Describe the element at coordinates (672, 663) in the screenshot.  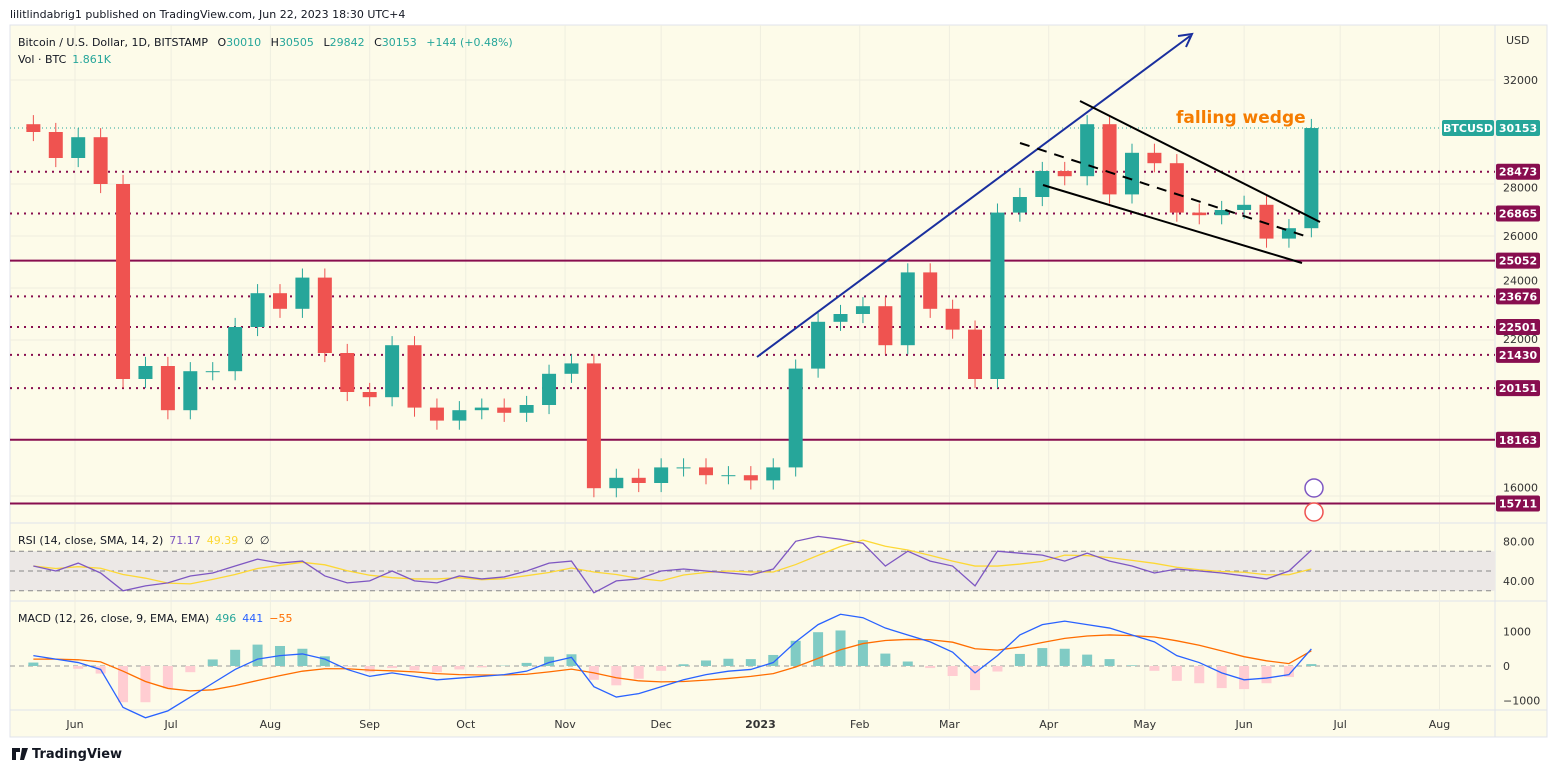
I see `signal-line` at that location.